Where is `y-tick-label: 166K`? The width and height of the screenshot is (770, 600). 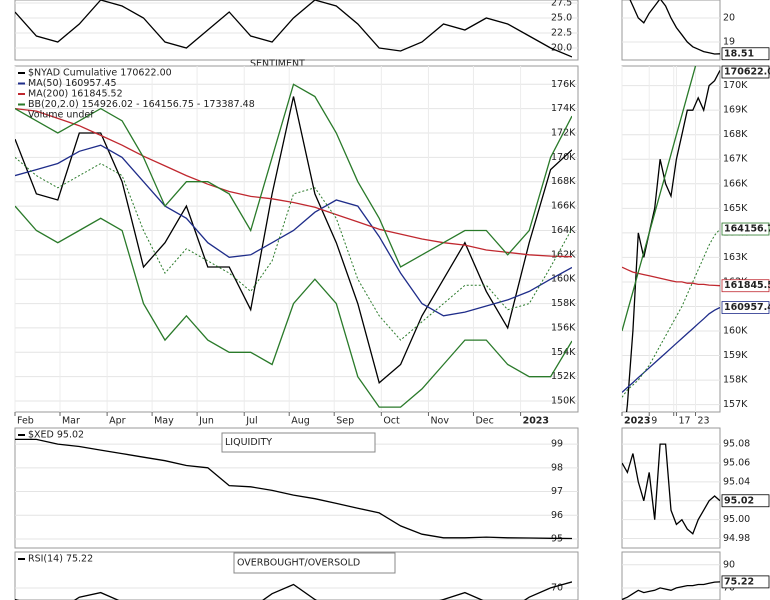
y-tick-label: 166K is located at coordinates (735, 183).